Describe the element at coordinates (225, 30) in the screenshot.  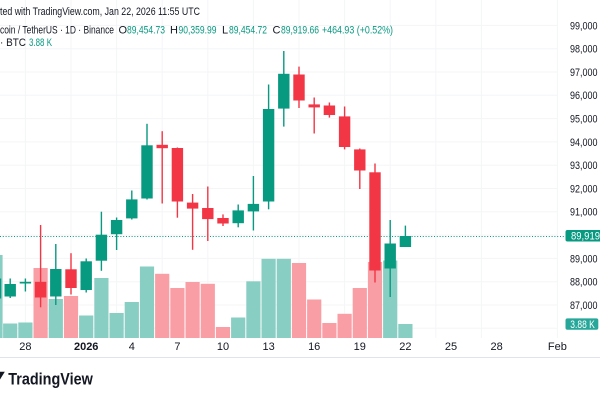
I see `svg-text: L` at that location.